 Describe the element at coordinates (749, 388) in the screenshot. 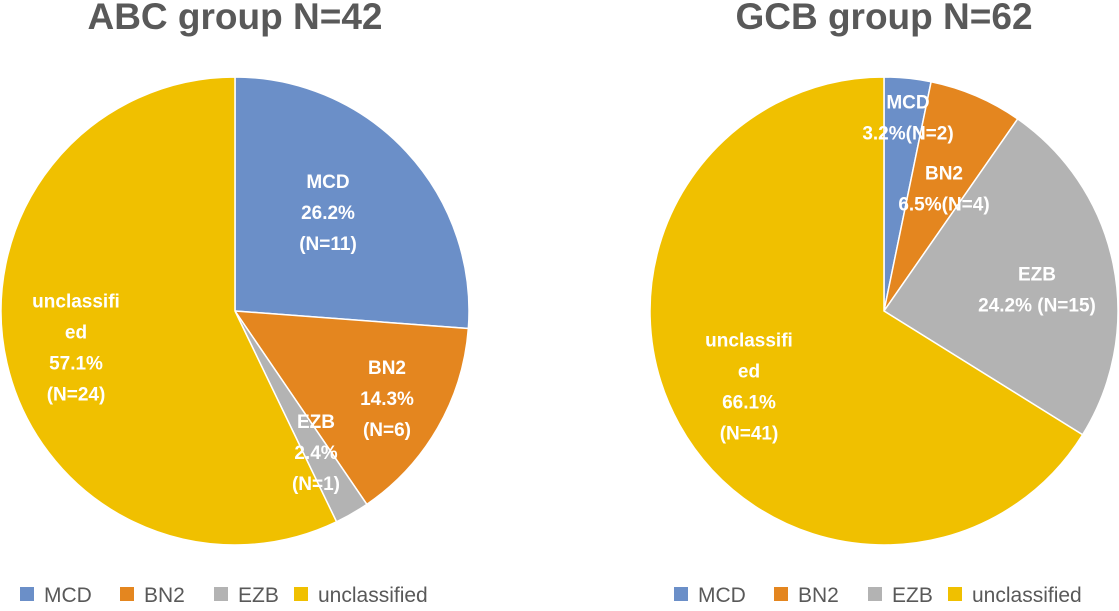

I see `slice-label-unclassified: unclassifi ed 66.1% (N=41)` at that location.